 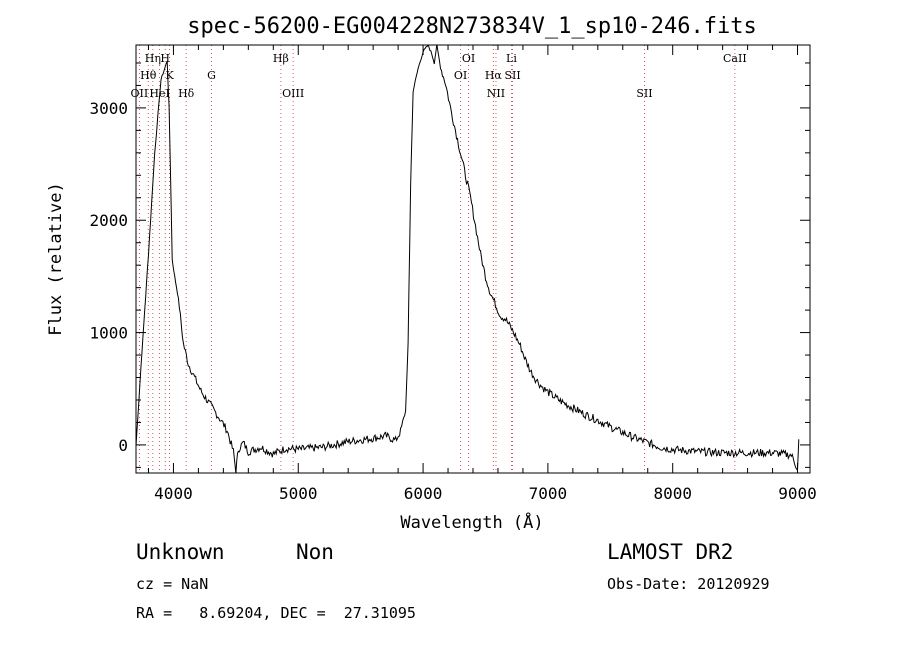 What do you see at coordinates (548, 493) in the screenshot?
I see `x-tick-label: 7000` at bounding box center [548, 493].